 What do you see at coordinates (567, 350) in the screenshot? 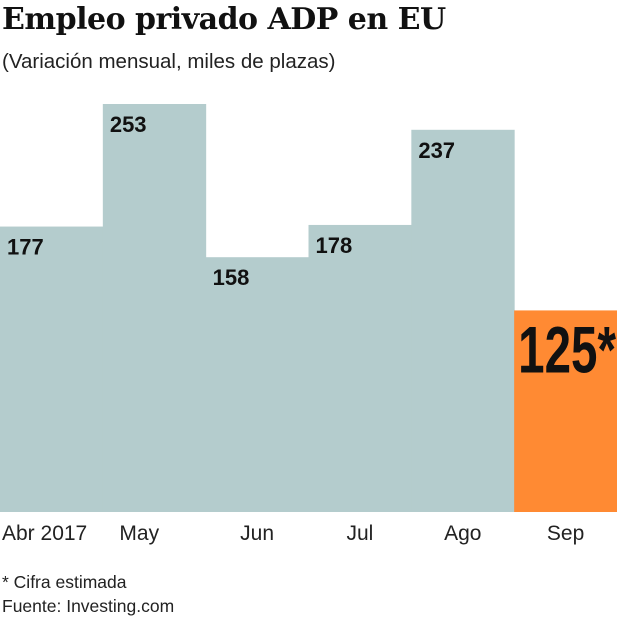
I see `data-label: 125*` at bounding box center [567, 350].